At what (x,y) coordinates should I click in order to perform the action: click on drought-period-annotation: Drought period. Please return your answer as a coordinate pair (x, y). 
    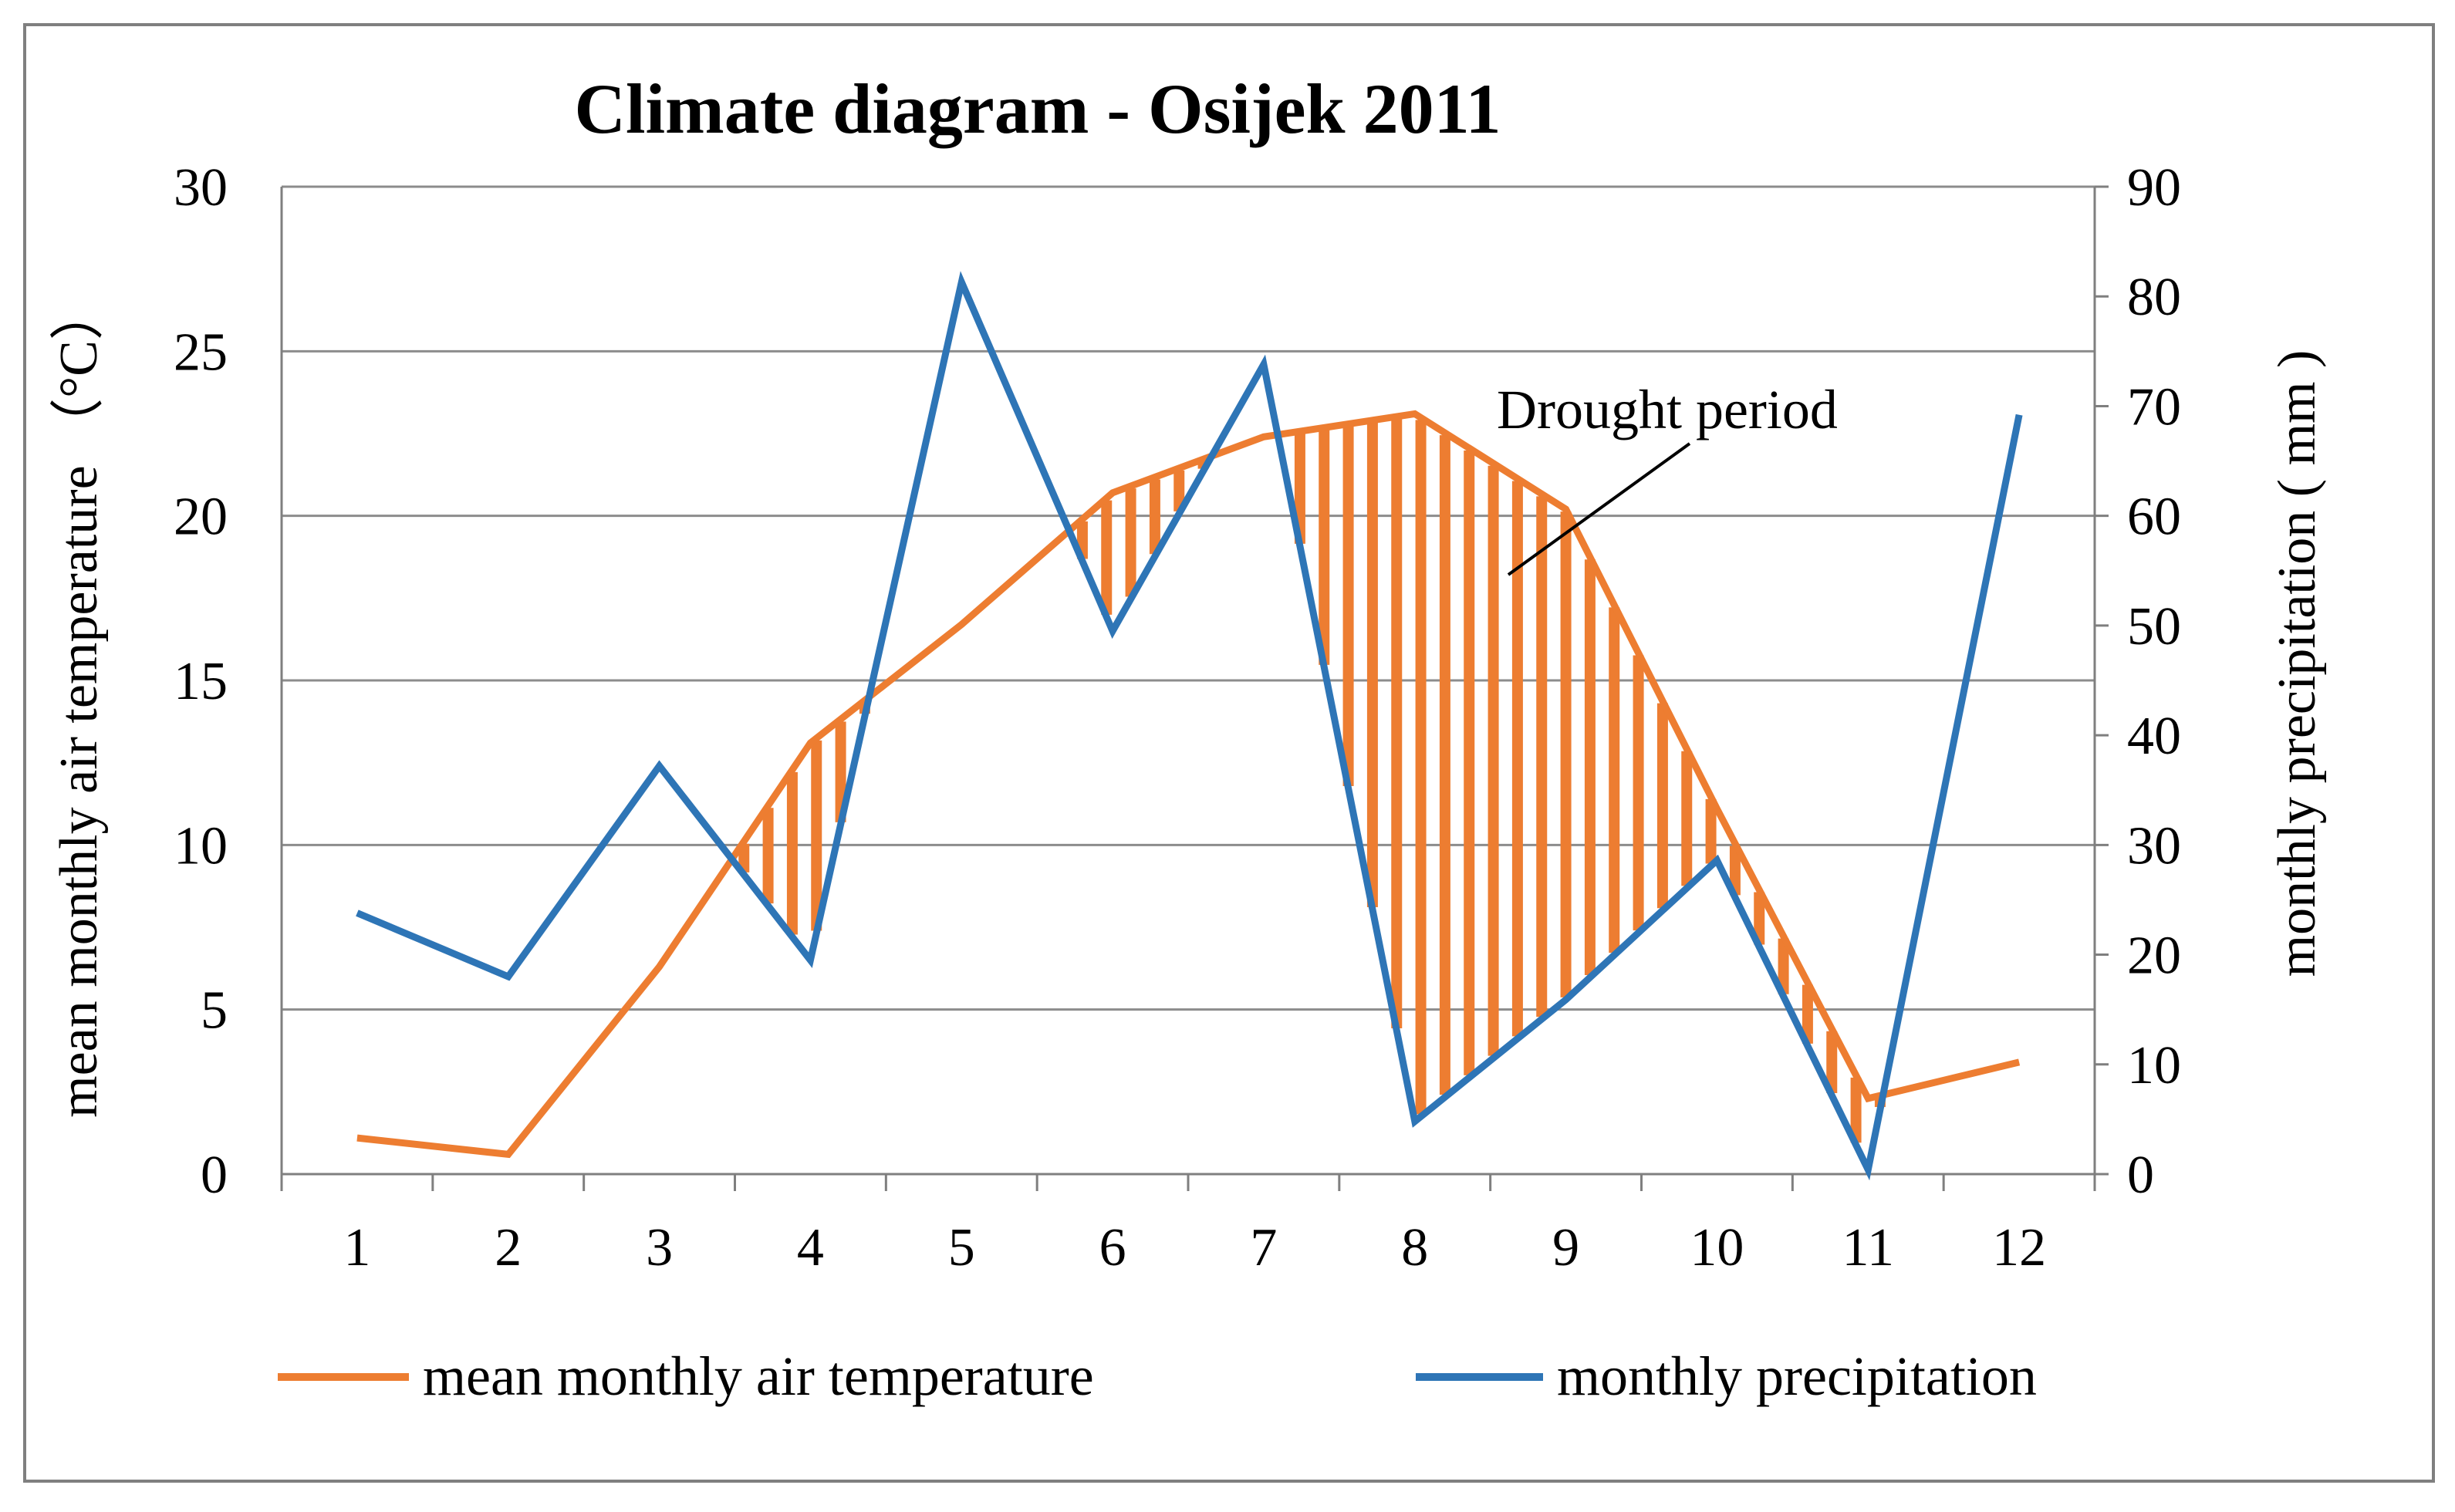
    Looking at the image, I should click on (1667, 410).